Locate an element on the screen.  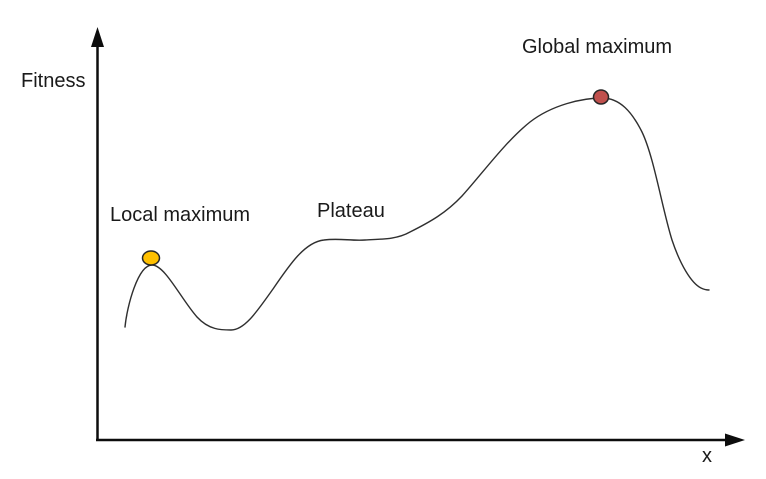
plateau-label: Plateau is located at coordinates (351, 211).